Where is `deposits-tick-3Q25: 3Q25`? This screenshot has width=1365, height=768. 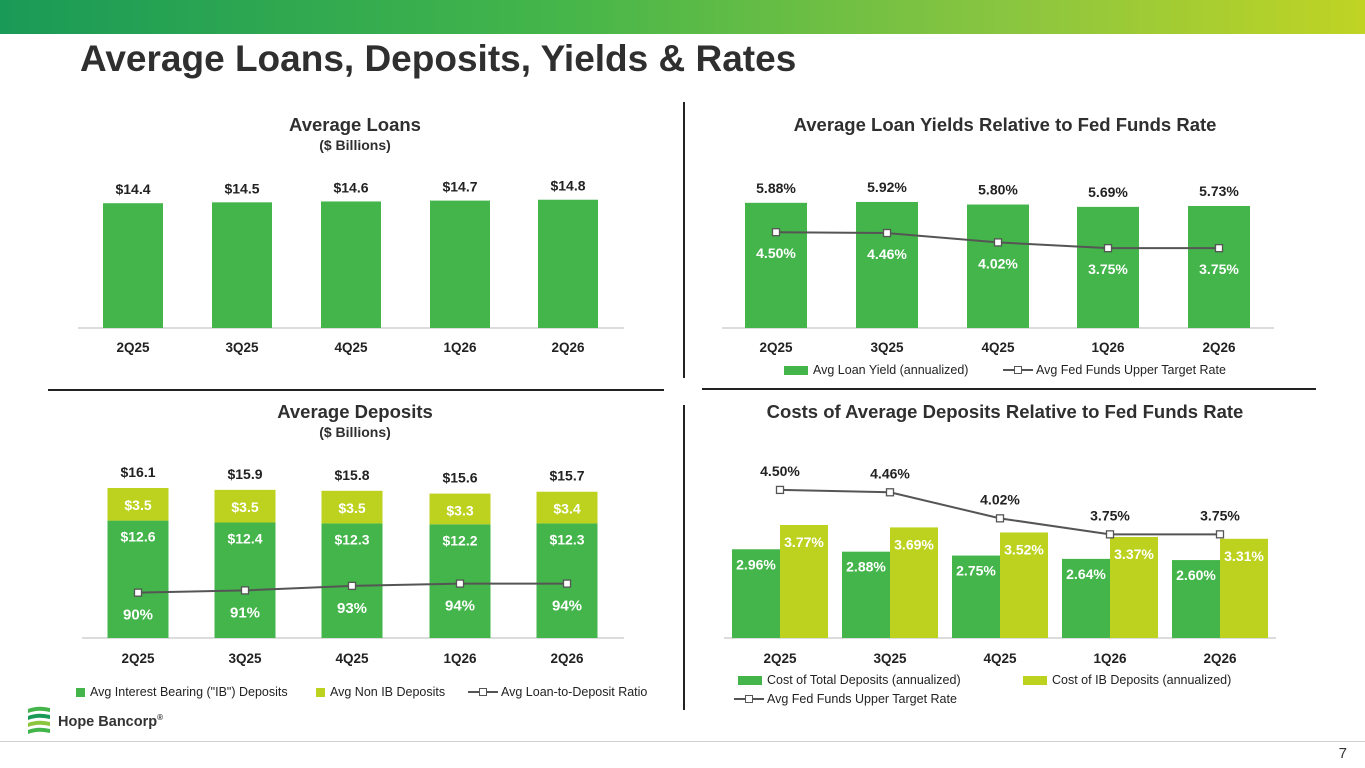
deposits-tick-3Q25: 3Q25 is located at coordinates (245, 658).